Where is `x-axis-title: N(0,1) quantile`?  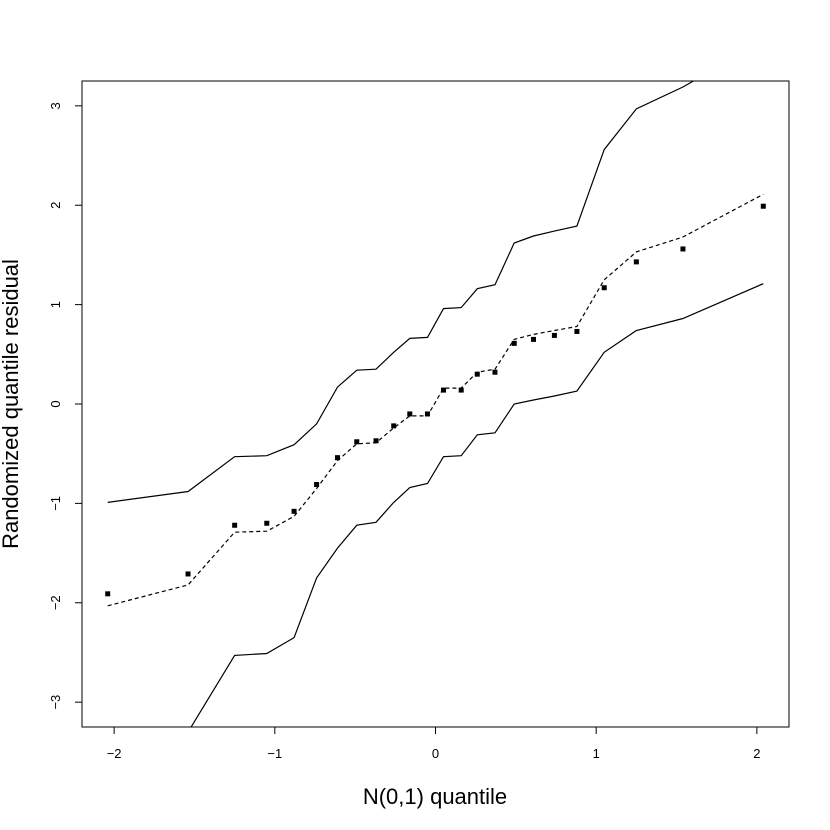 x-axis-title: N(0,1) quantile is located at coordinates (435, 796).